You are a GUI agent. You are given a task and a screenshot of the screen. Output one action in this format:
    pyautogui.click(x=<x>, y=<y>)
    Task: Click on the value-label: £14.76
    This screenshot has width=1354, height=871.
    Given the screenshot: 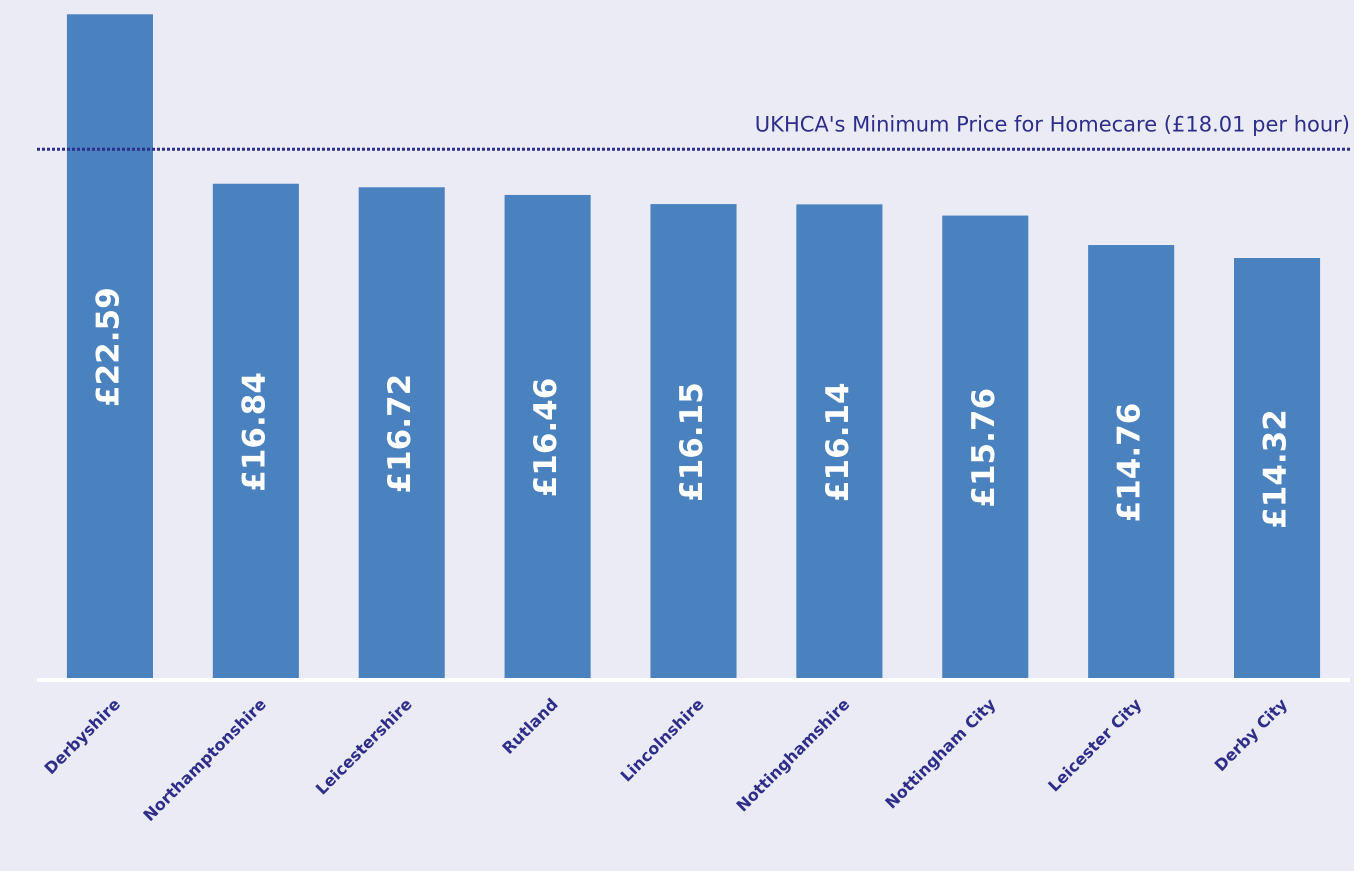 What is the action you would take?
    pyautogui.click(x=1130, y=463)
    